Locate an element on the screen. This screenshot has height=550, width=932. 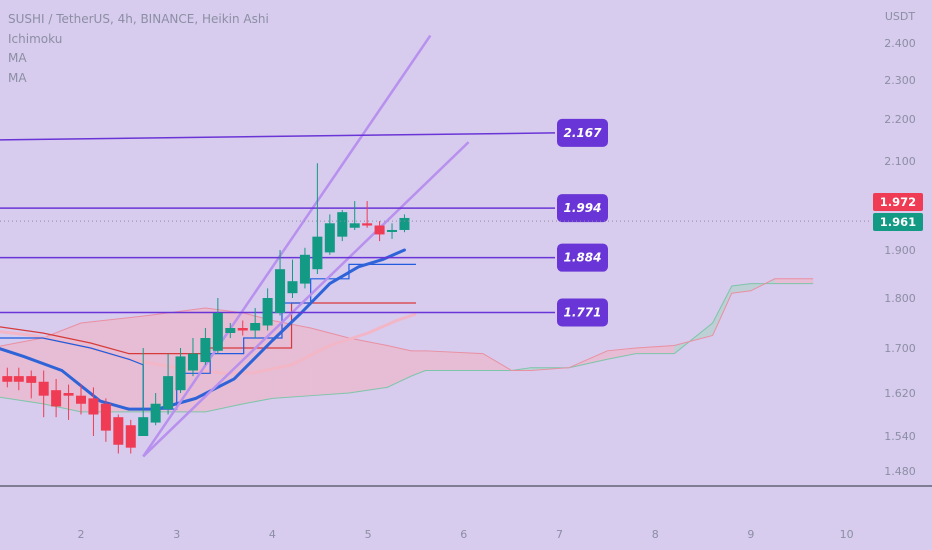
y-tick-label: 2.300 is located at coordinates (900, 80).